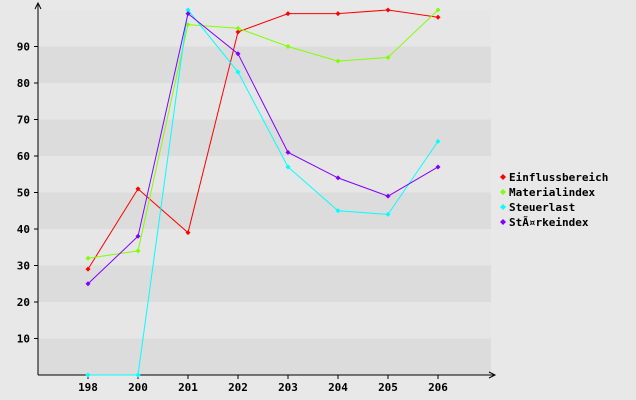  I want to click on x-tick-label: 201, so click(188, 387).